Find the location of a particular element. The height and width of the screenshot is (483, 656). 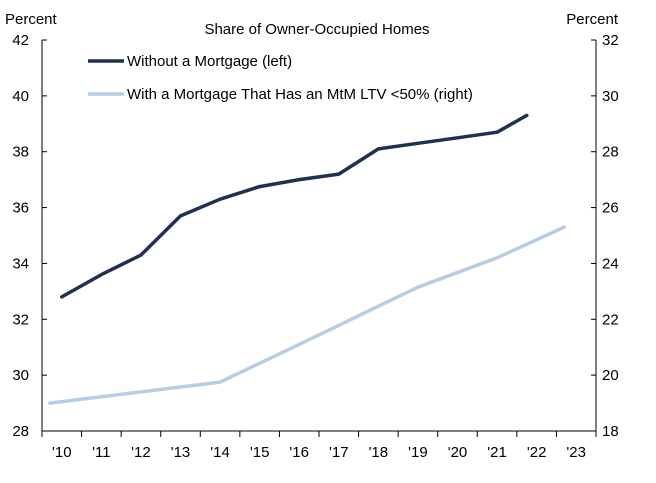

left-tick-label: 38 is located at coordinates (20, 152).